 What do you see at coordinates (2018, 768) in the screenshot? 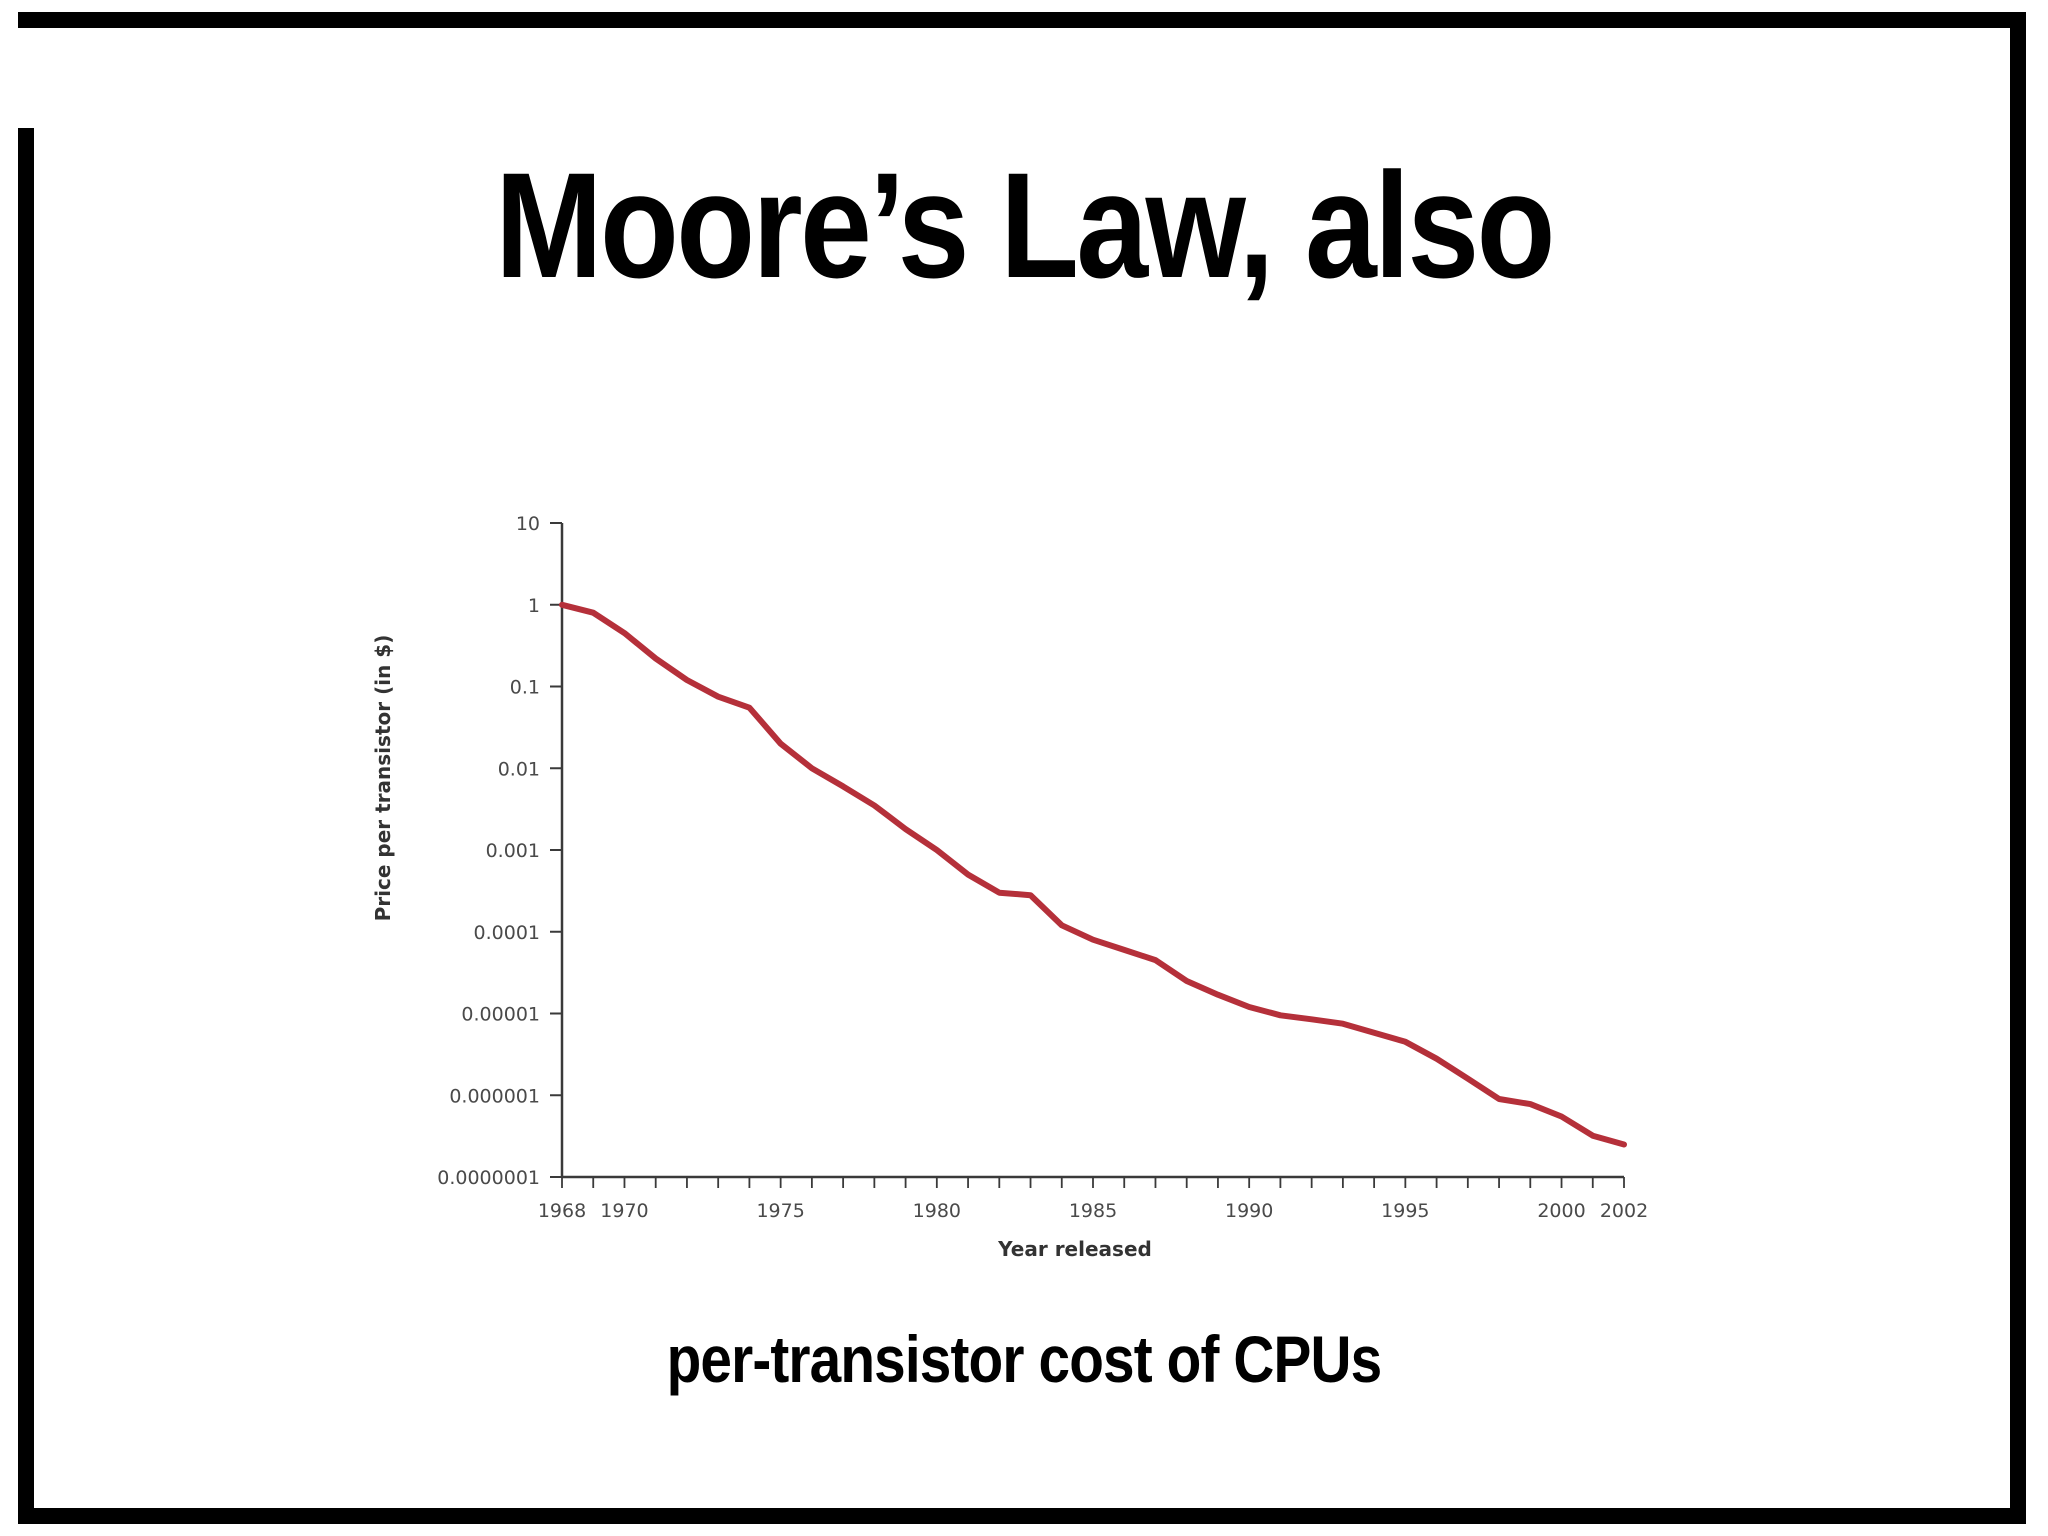
I see `frame-right-border` at bounding box center [2018, 768].